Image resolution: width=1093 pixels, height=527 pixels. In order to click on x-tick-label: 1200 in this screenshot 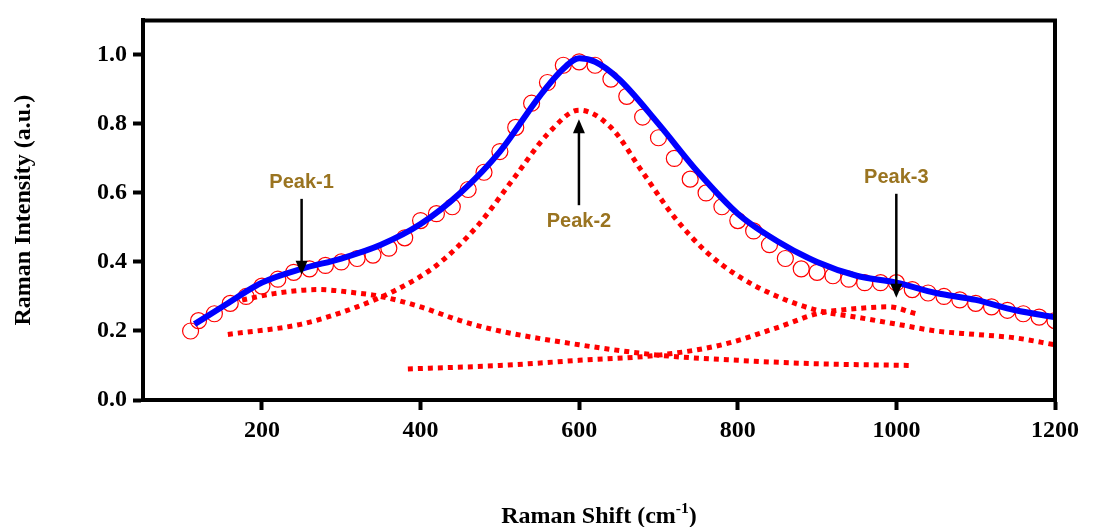, I will do `click(1055, 428)`.